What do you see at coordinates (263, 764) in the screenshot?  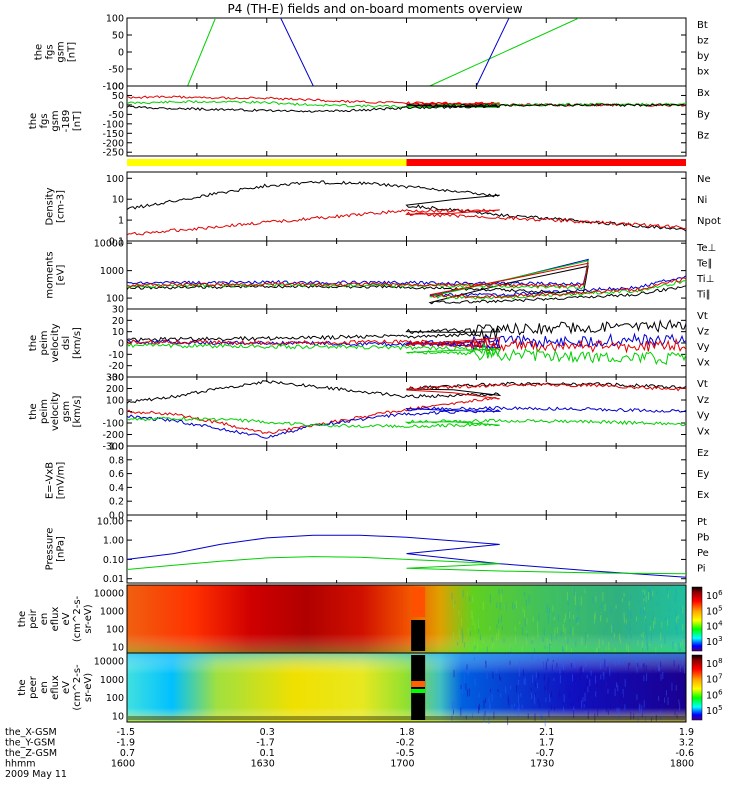 I see `ephemeris-value: 1630` at bounding box center [263, 764].